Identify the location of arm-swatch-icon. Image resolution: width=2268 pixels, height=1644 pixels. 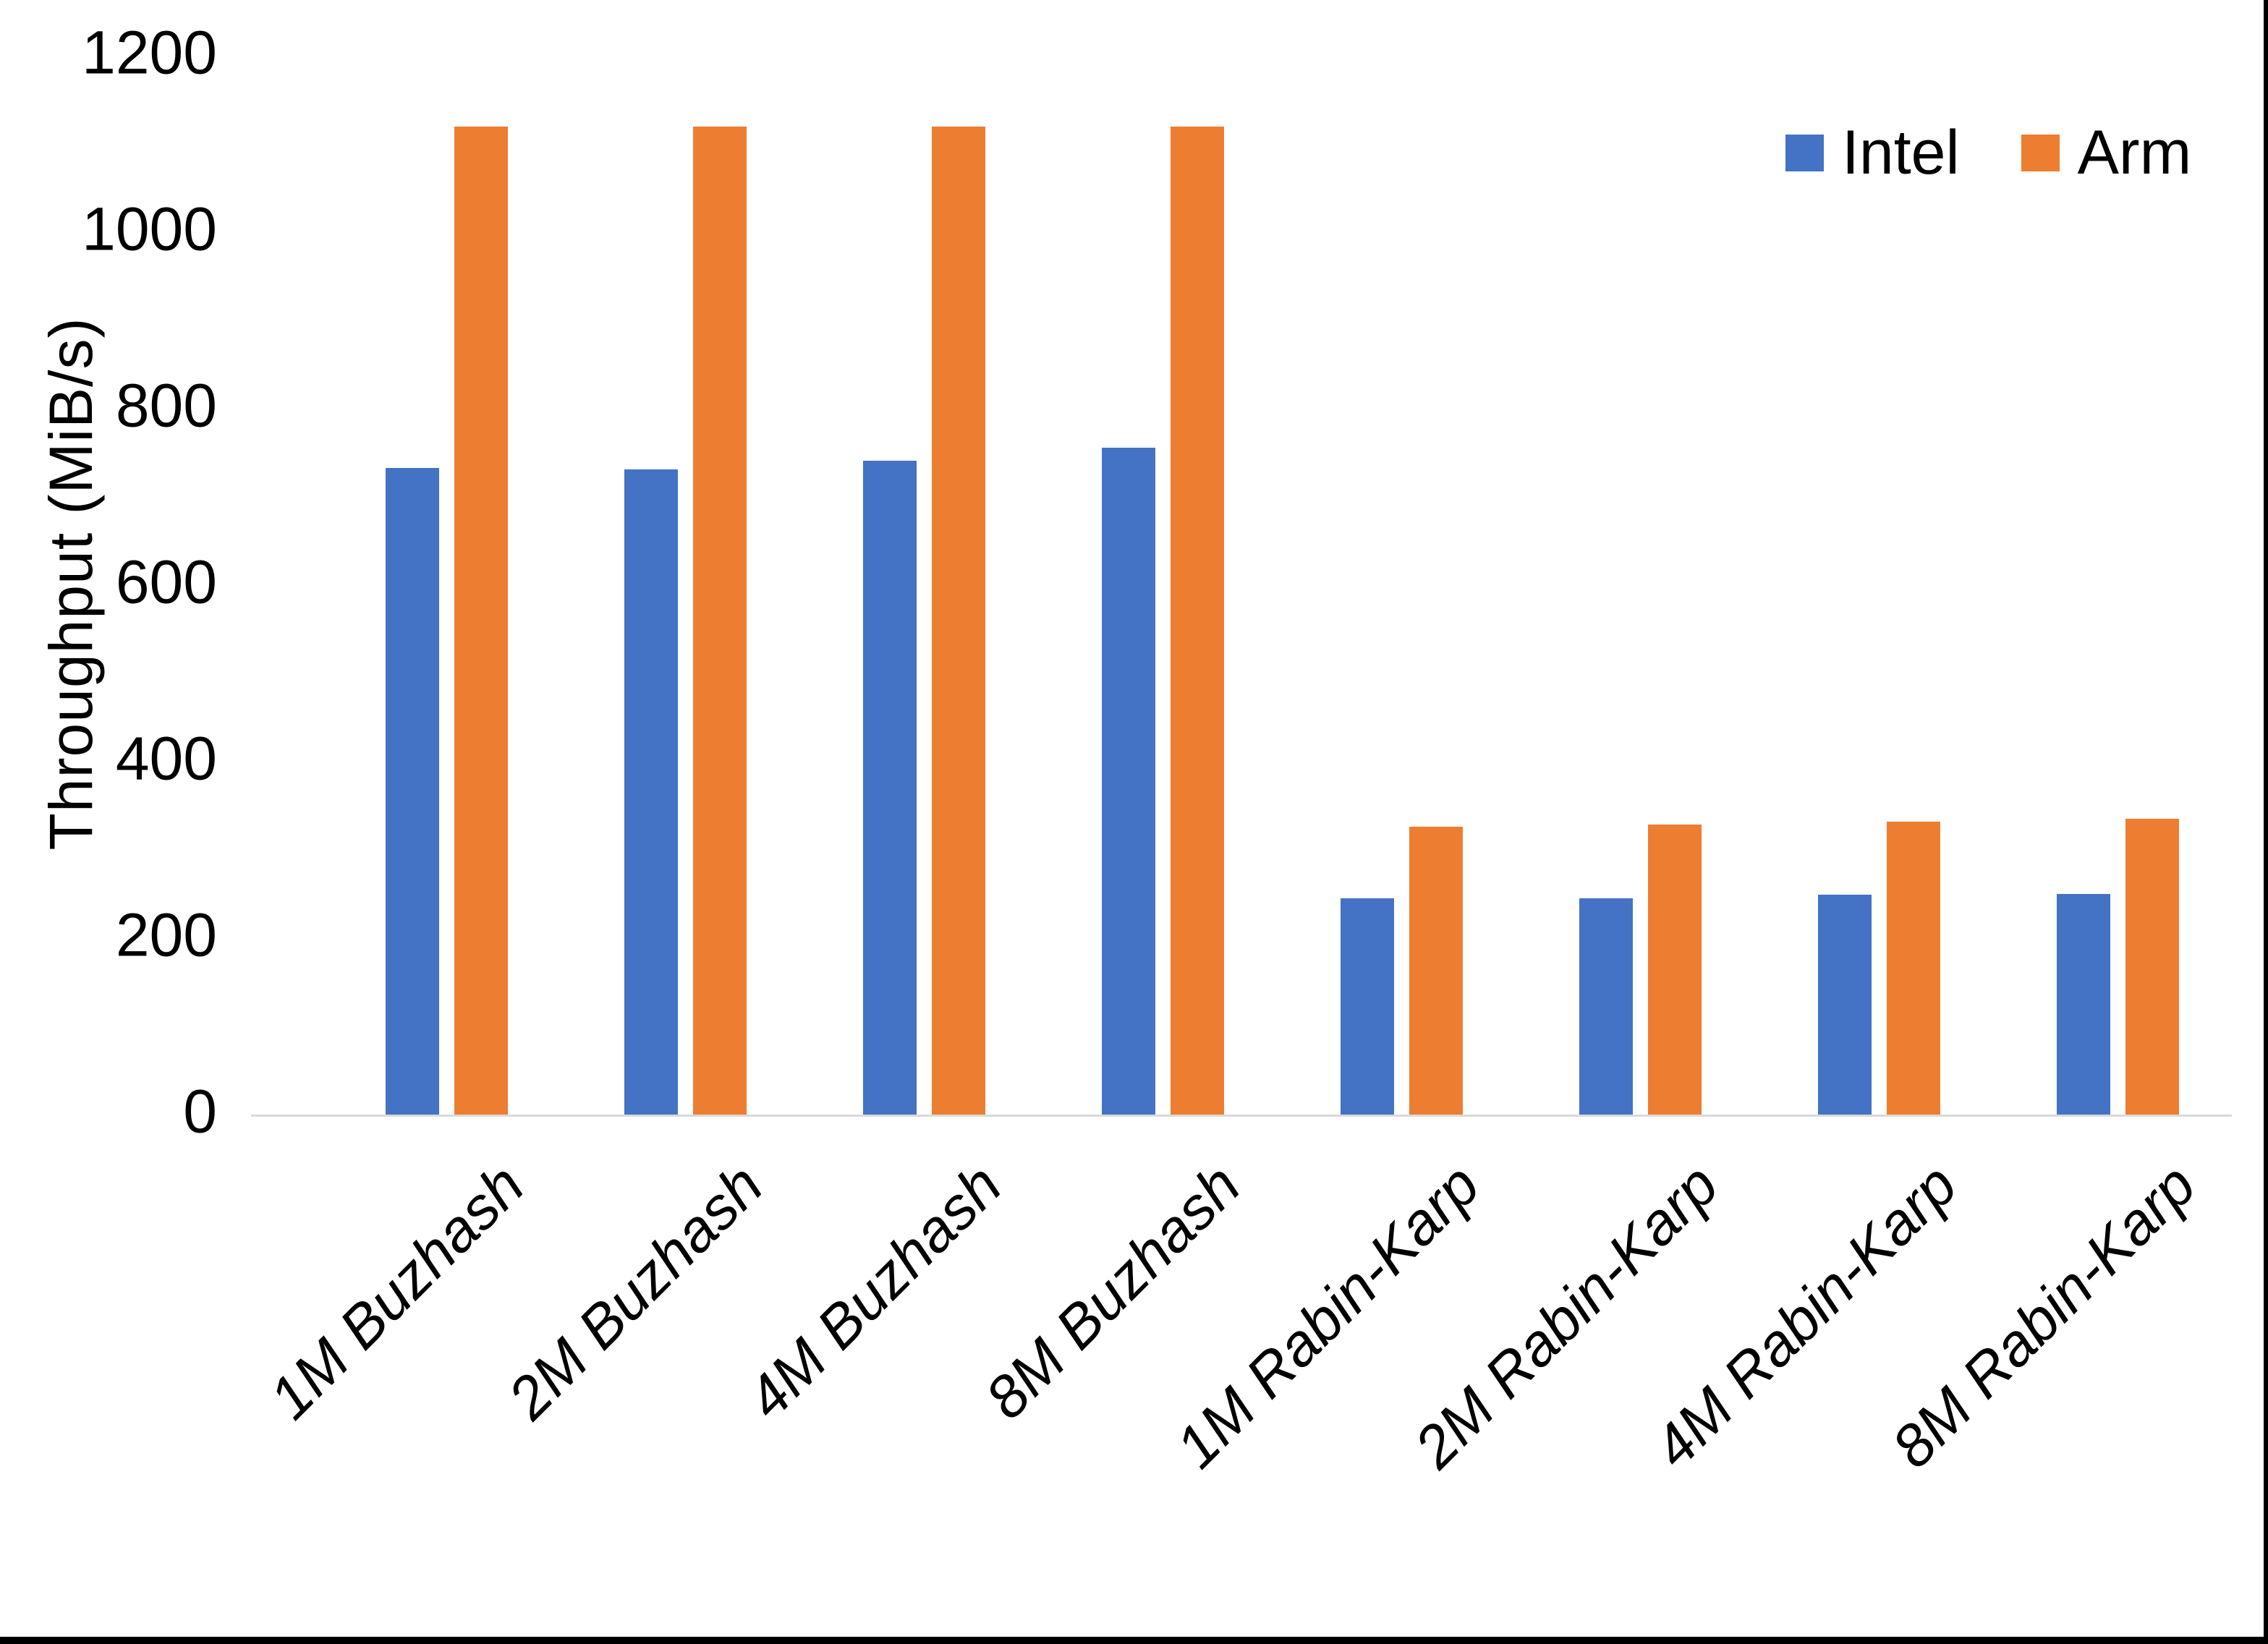
(2040, 152).